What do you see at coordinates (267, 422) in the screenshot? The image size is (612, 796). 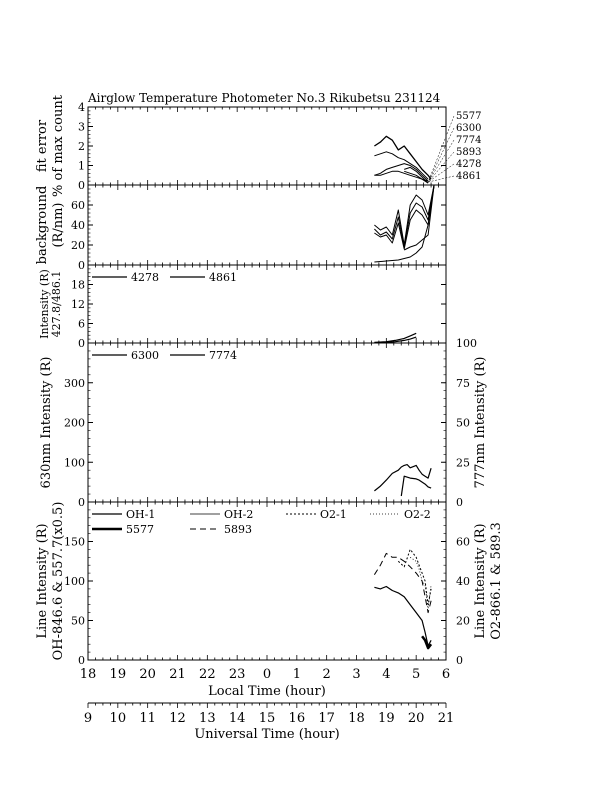 I see `panel-oi-frame` at bounding box center [267, 422].